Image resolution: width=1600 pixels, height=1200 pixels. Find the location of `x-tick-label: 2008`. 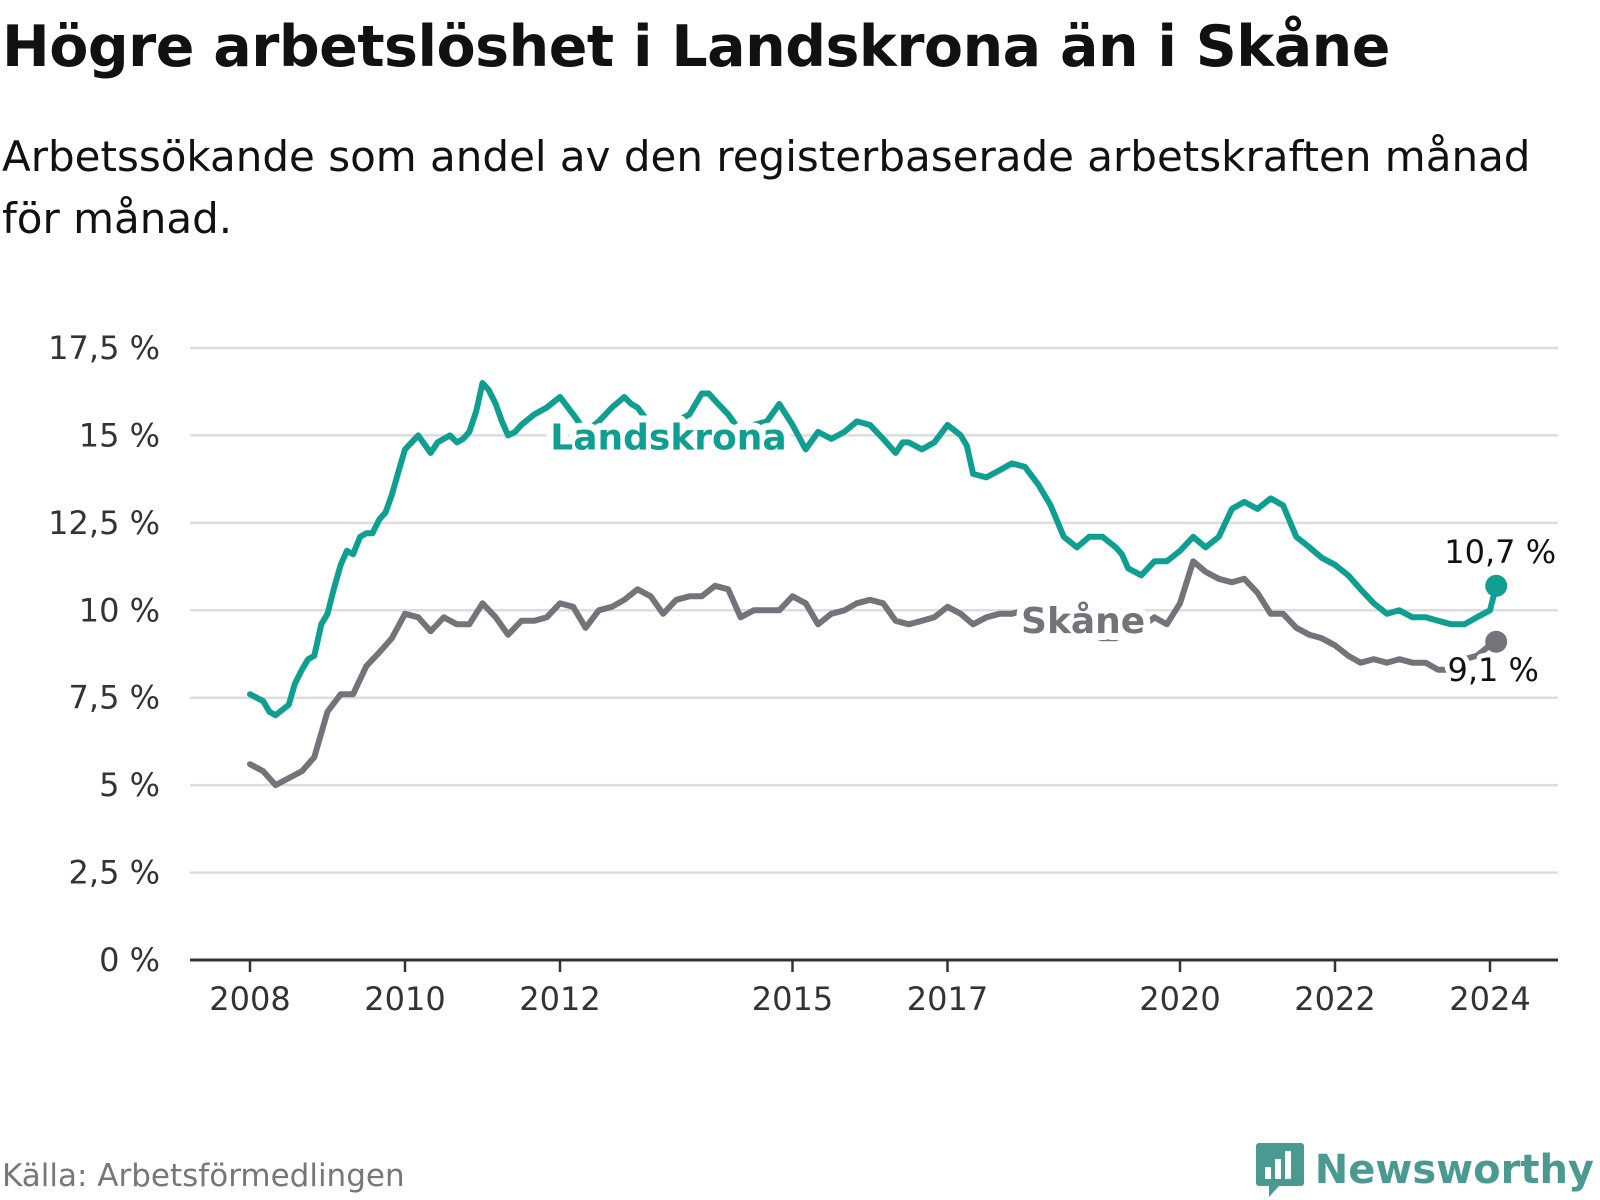

x-tick-label: 2008 is located at coordinates (249, 999).